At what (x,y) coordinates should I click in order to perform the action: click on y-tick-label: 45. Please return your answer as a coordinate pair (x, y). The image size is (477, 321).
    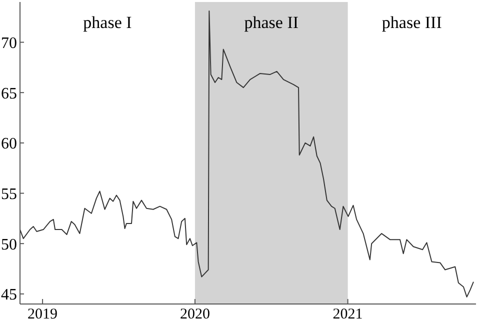
    Looking at the image, I should click on (9, 295).